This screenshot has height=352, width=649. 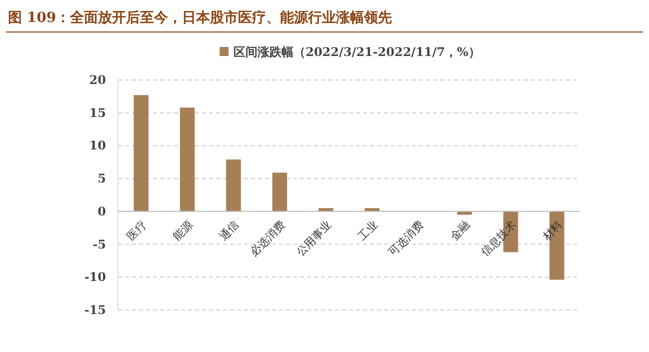 I want to click on chart-title: 图 109：全面放开后至今，日本股市医疗、能源行业涨幅领先, so click(x=200, y=17).